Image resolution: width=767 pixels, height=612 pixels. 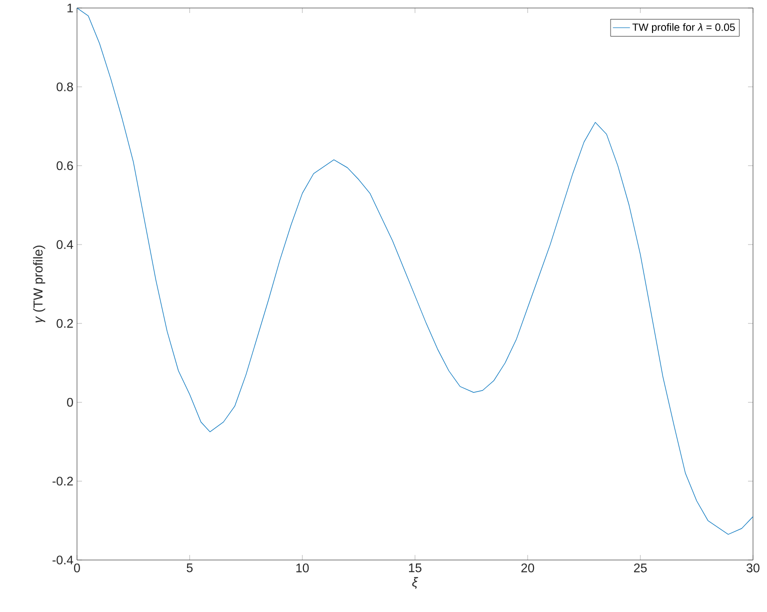 I want to click on y-tick-label: 0.2, so click(x=64, y=323).